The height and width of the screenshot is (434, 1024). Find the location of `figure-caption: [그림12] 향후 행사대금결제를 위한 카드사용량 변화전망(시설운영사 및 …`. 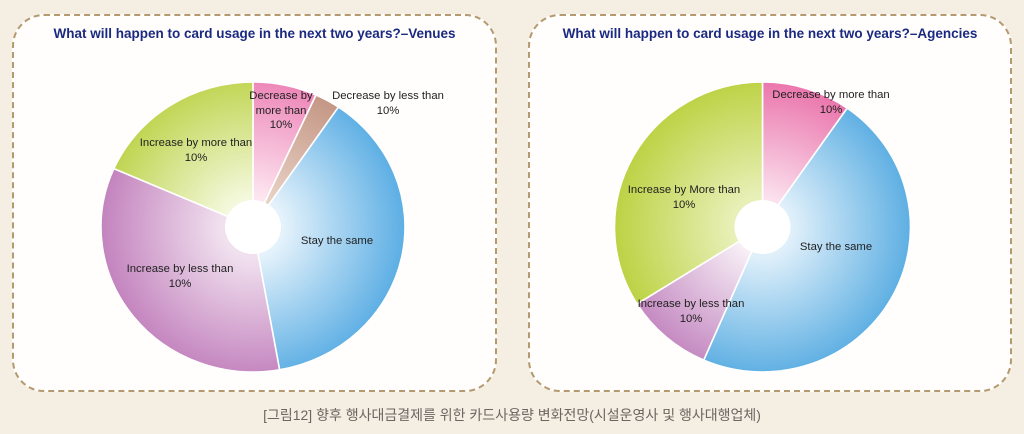

figure-caption: [그림12] 향후 행사대금결제를 위한 카드사용량 변화전망(시설운영사 및 … is located at coordinates (512, 415).